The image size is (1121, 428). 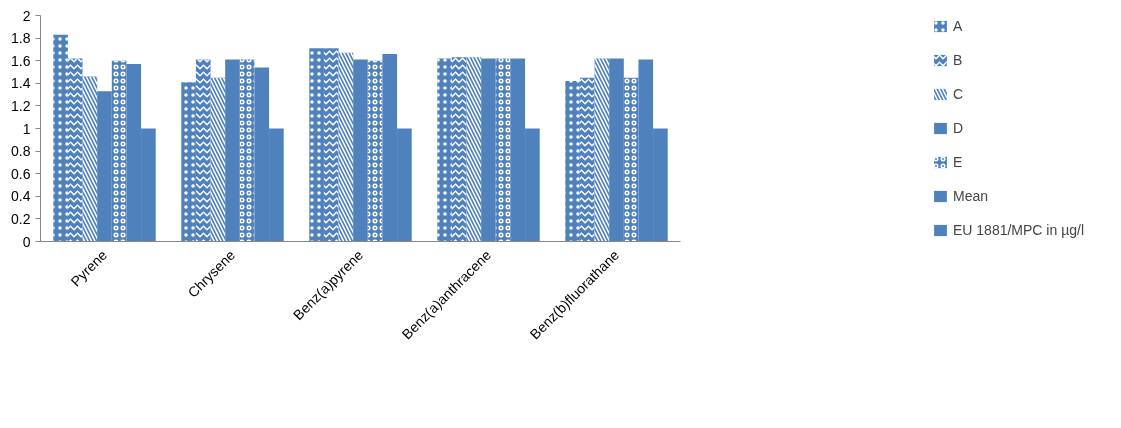 What do you see at coordinates (970, 196) in the screenshot?
I see `legend-label: Mean` at bounding box center [970, 196].